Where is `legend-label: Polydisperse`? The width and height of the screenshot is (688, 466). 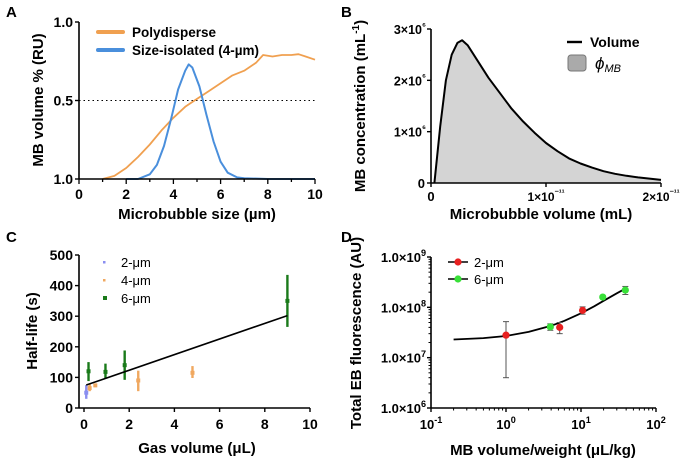
legend-label: Polydisperse is located at coordinates (174, 32).